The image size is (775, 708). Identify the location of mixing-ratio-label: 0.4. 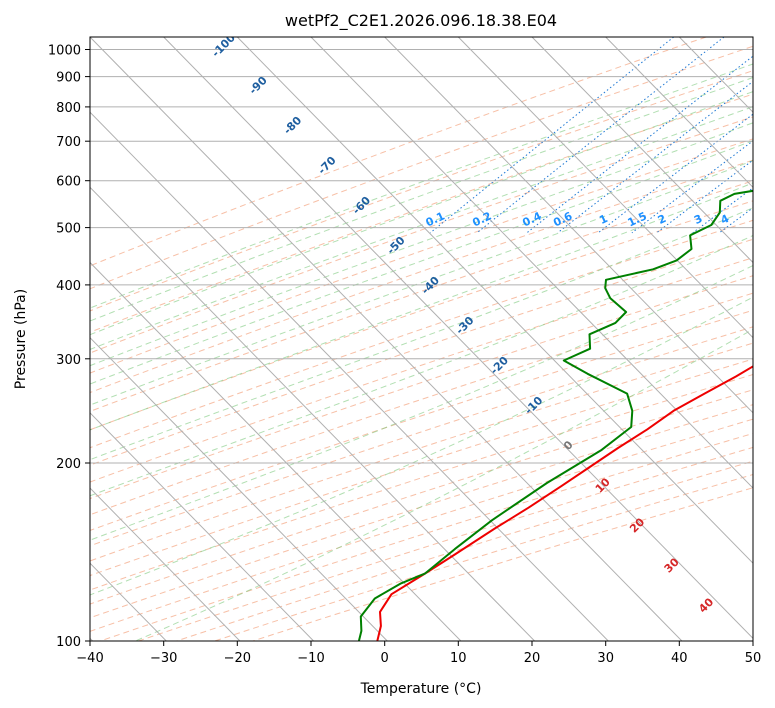
(531, 219).